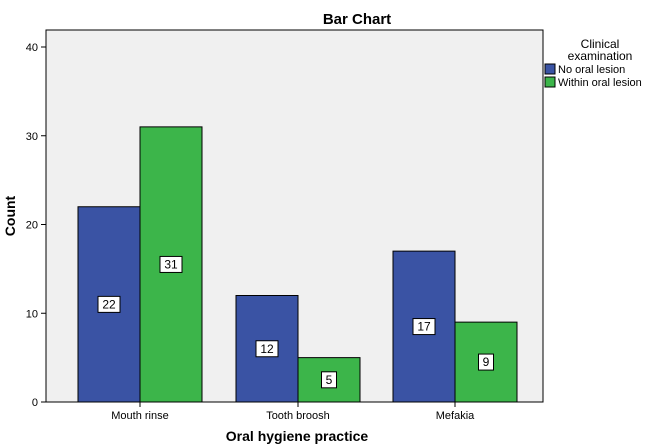  What do you see at coordinates (32, 226) in the screenshot?
I see `y-tick-label: 20` at bounding box center [32, 226].